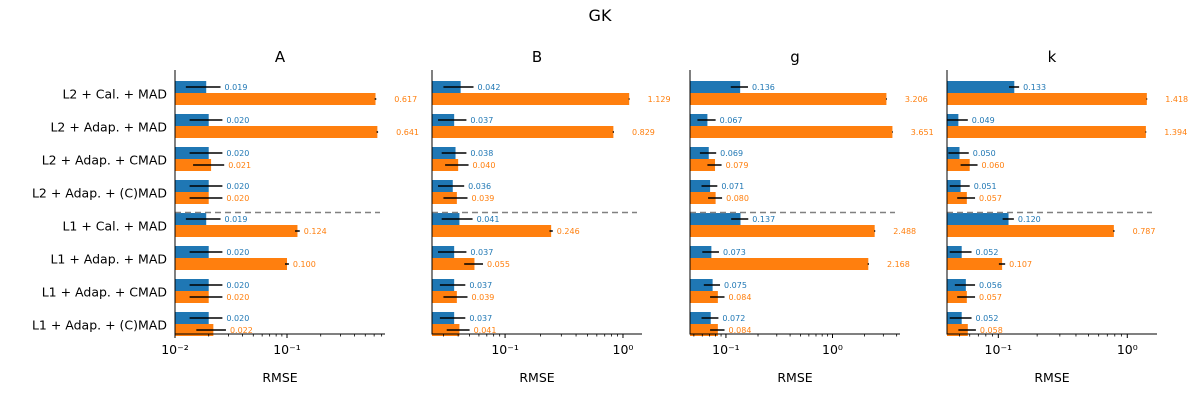 The image size is (1200, 404). I want to click on panel-title: g, so click(795, 57).